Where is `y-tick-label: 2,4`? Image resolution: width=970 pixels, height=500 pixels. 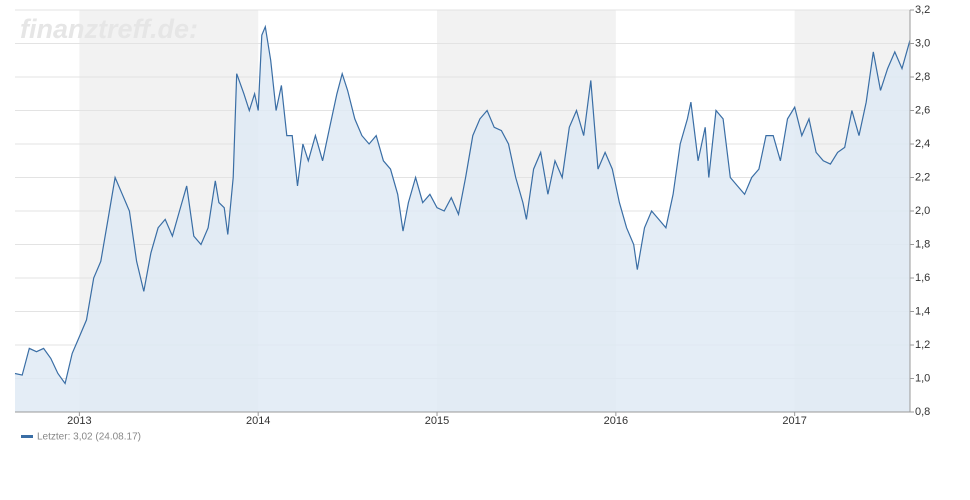
y-tick-label: 2,4 is located at coordinates (922, 144).